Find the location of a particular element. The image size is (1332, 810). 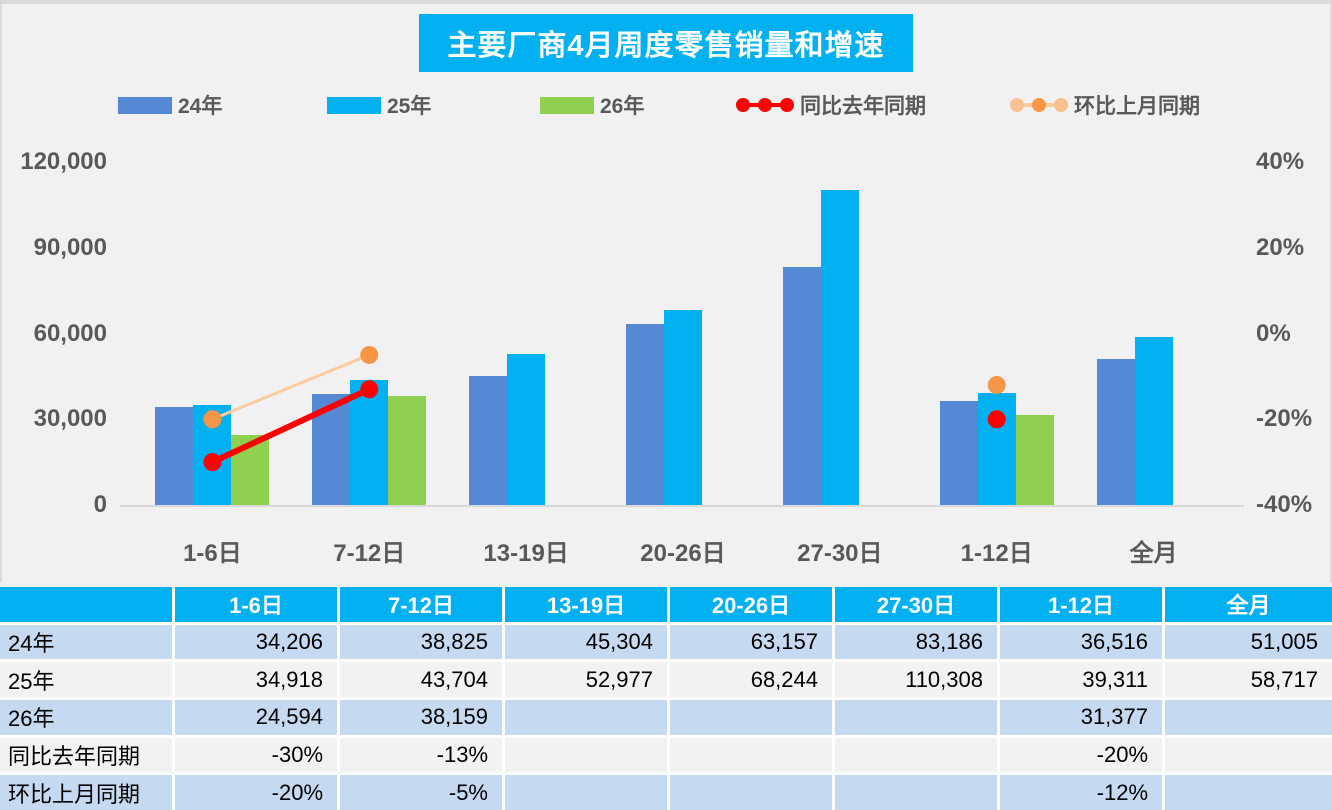

data-point-环比上月同期-1-6日 is located at coordinates (212, 419).